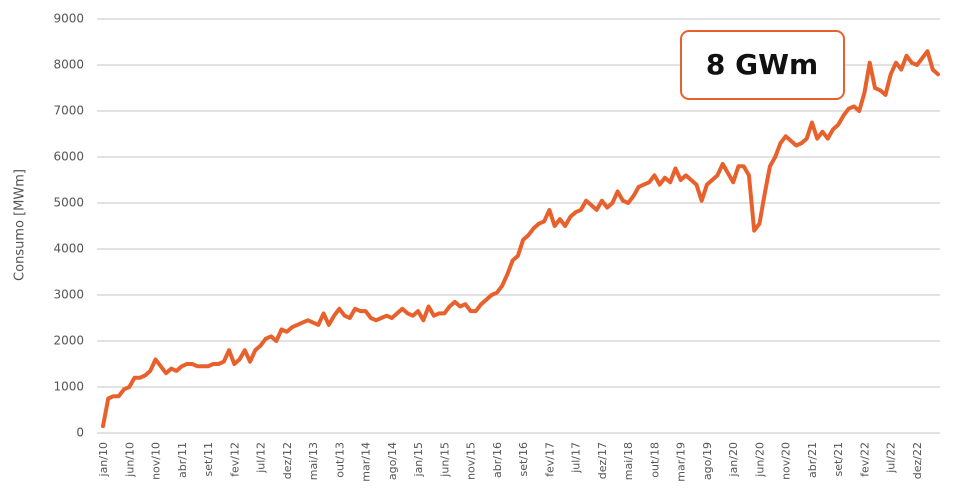  Describe the element at coordinates (549, 459) in the screenshot. I see `x-tick-label: fev/17` at that location.